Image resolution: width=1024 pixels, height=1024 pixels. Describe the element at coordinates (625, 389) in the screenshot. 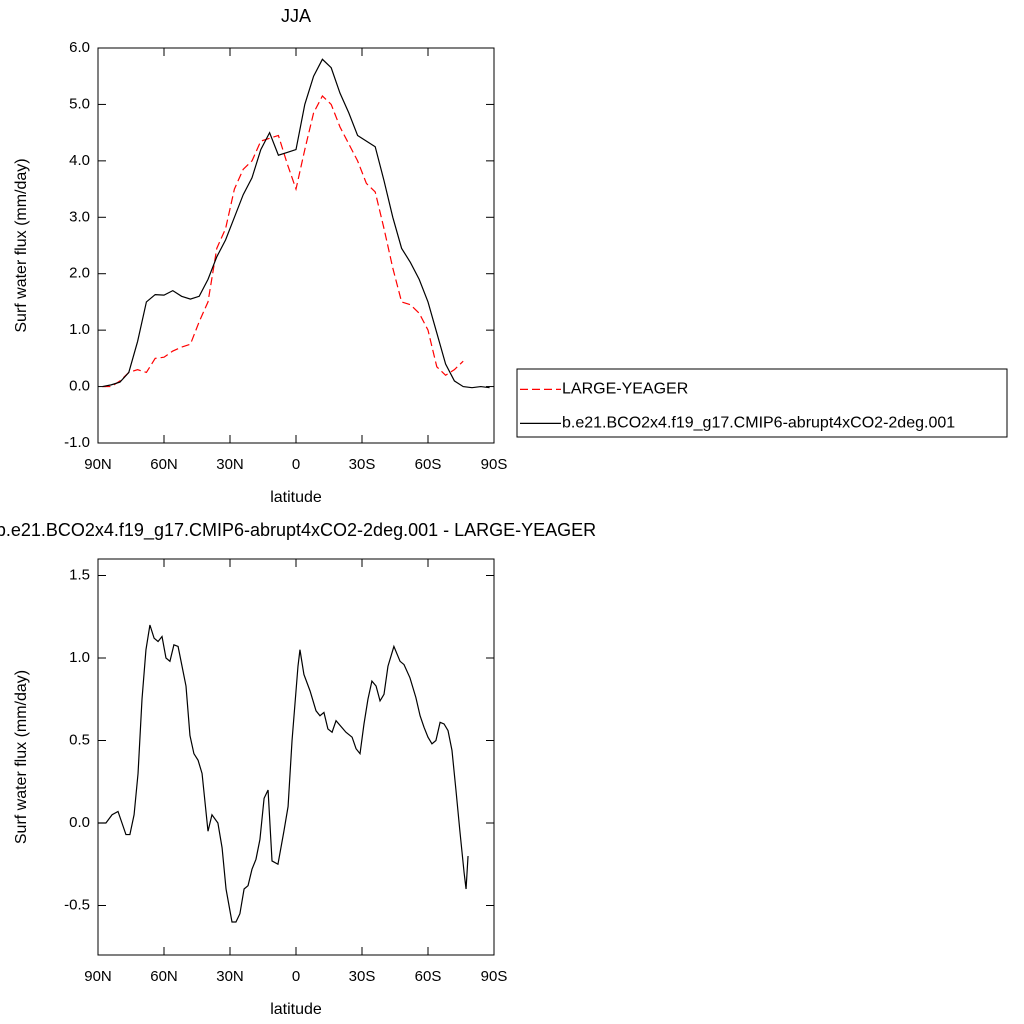

I see `legend-label: LARGE-YEAGER` at that location.